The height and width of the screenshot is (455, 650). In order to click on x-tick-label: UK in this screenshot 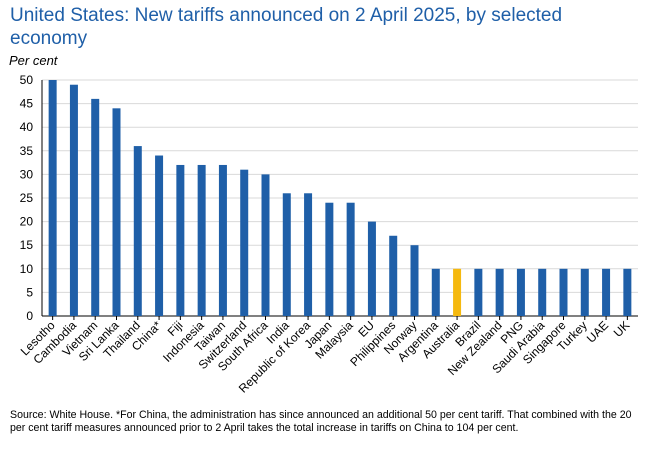, I will do `click(622, 329)`.